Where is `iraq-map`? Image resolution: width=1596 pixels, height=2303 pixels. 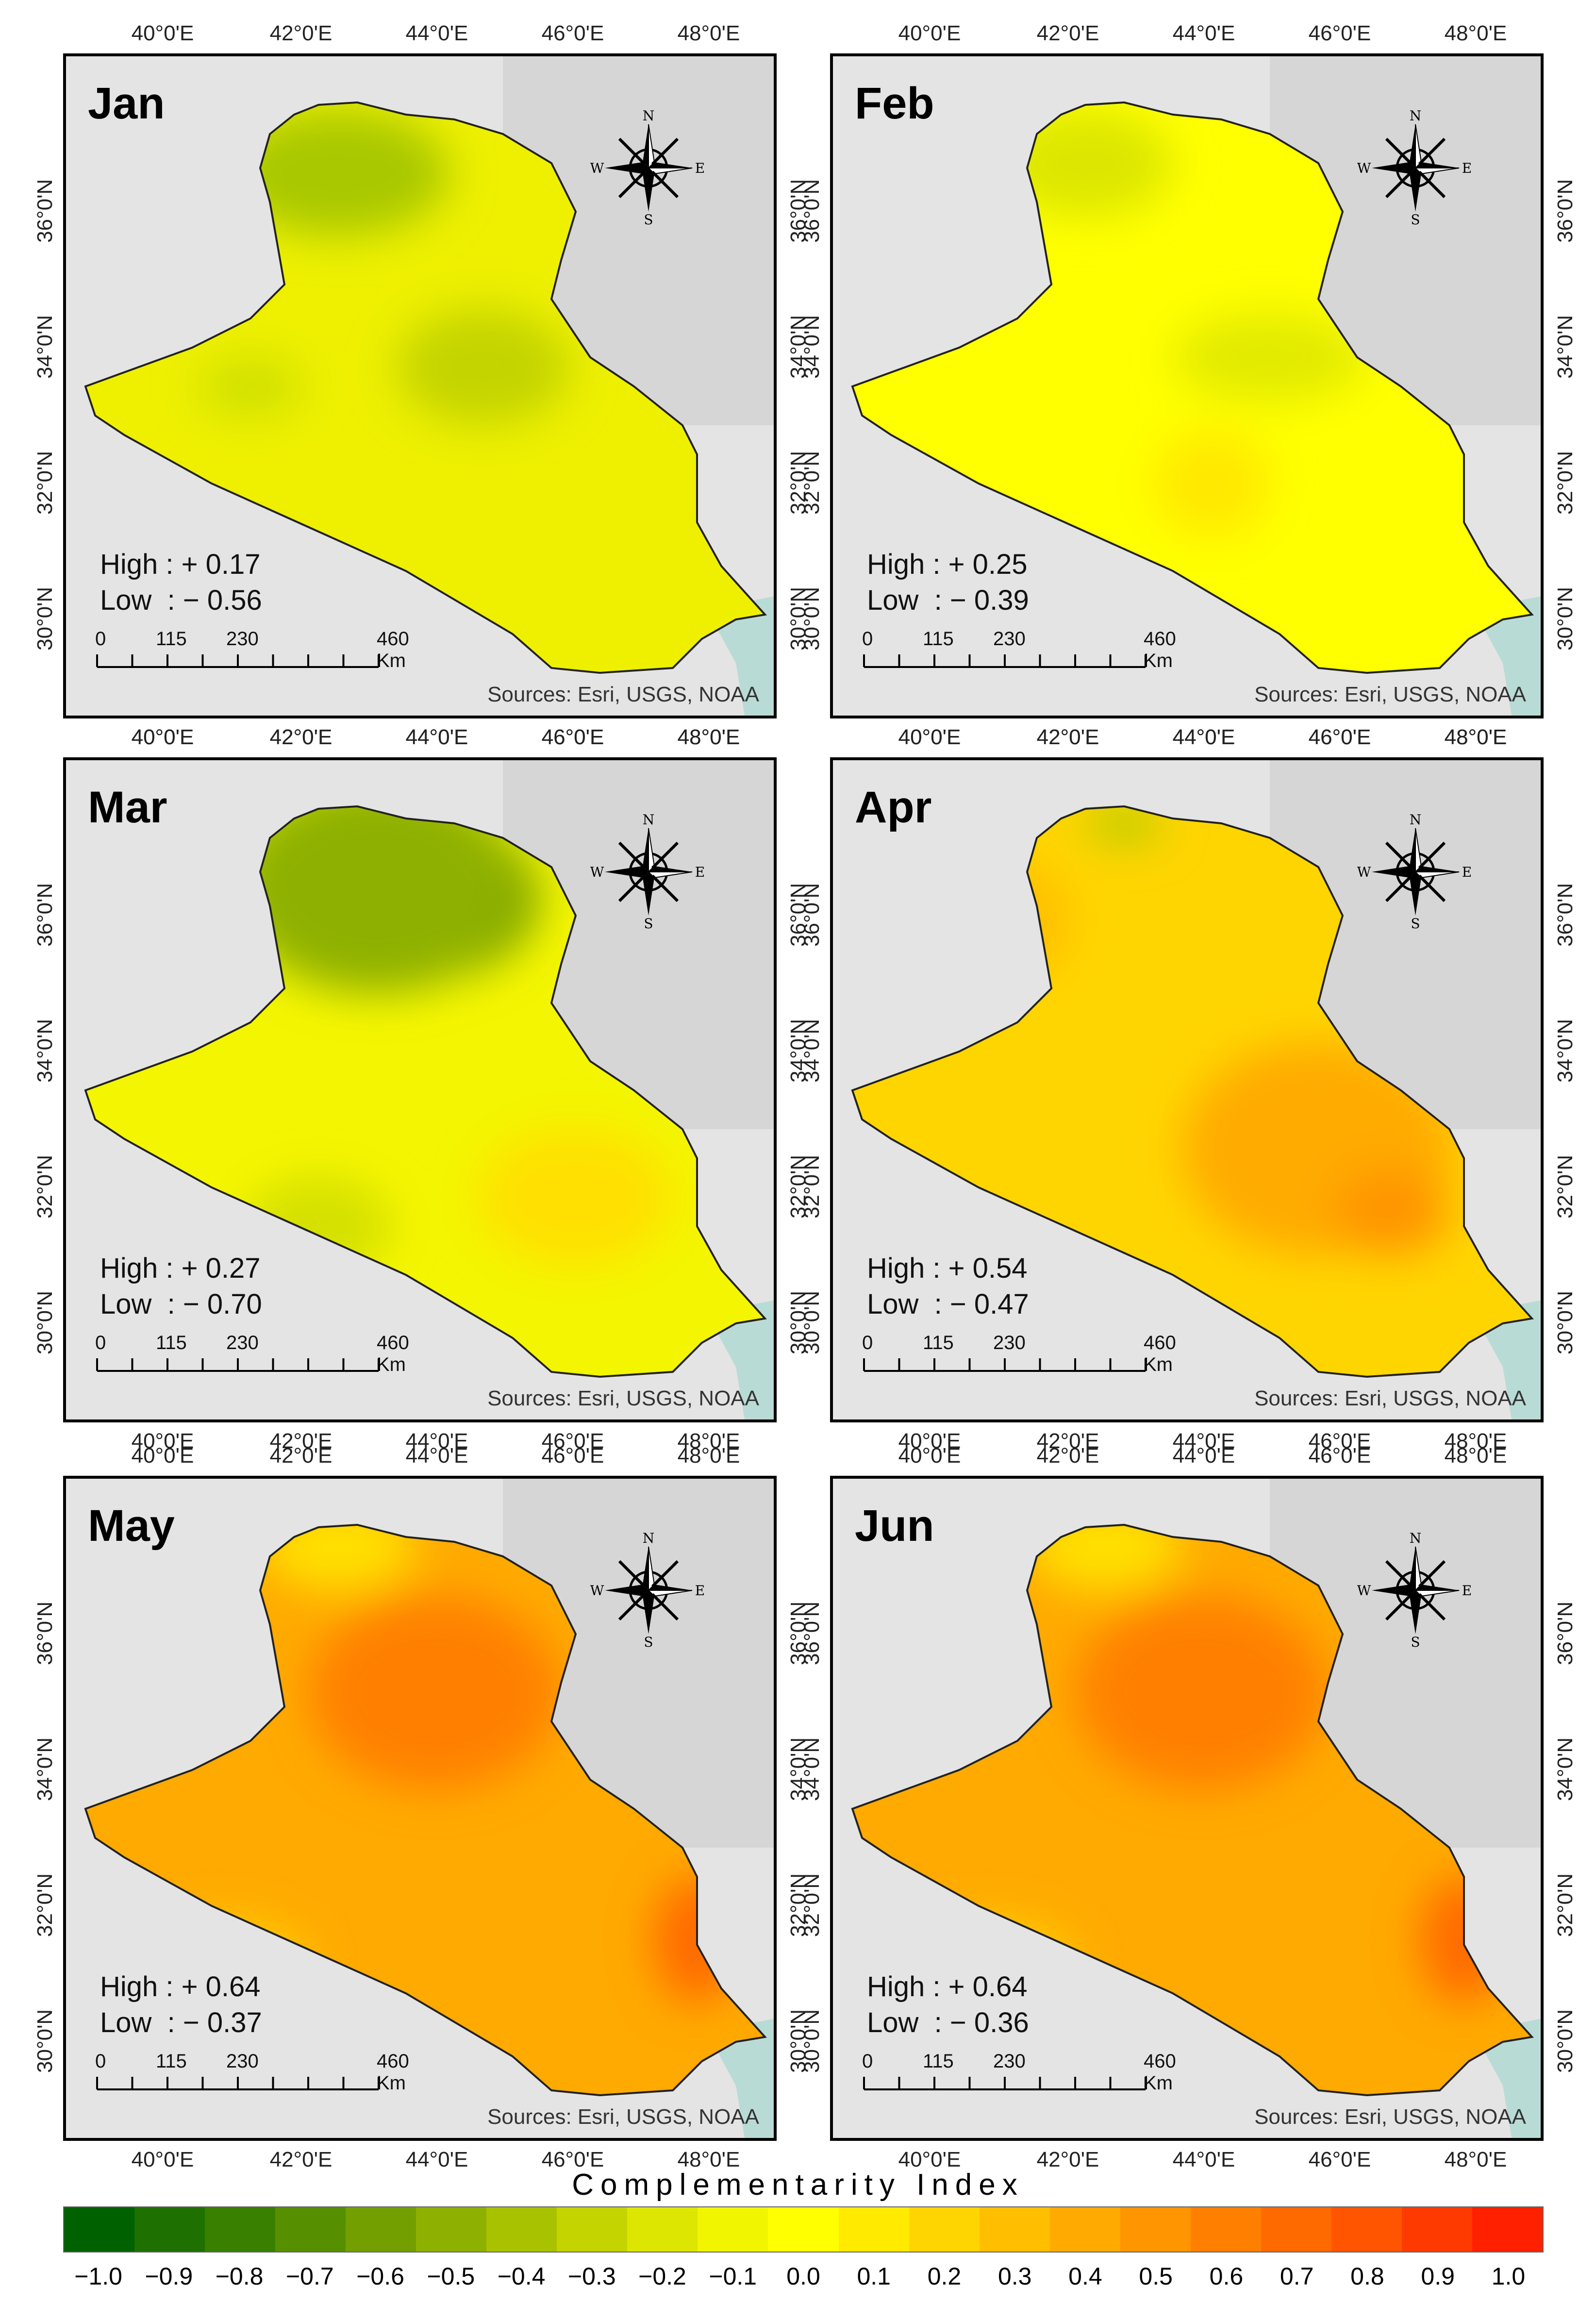
iraq-map is located at coordinates (420, 386).